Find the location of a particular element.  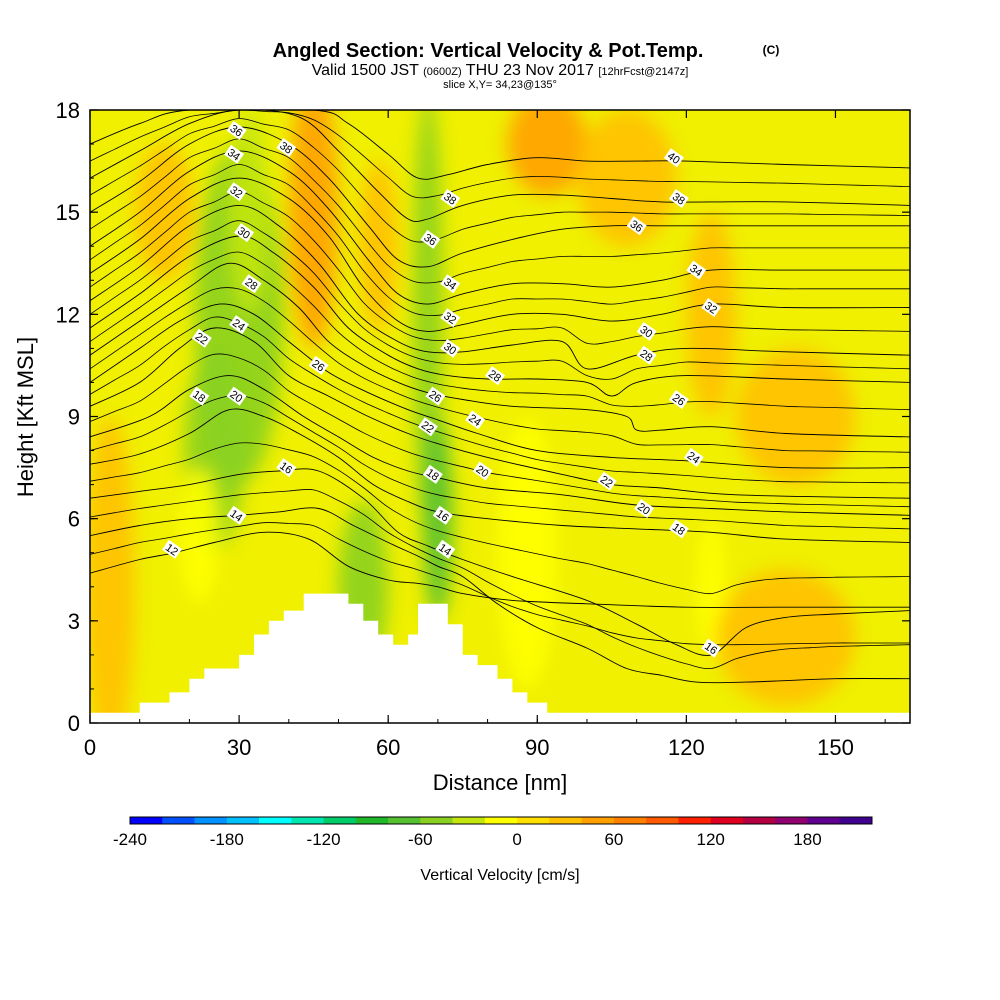

y-tick-label-18: 18 is located at coordinates (68, 110).